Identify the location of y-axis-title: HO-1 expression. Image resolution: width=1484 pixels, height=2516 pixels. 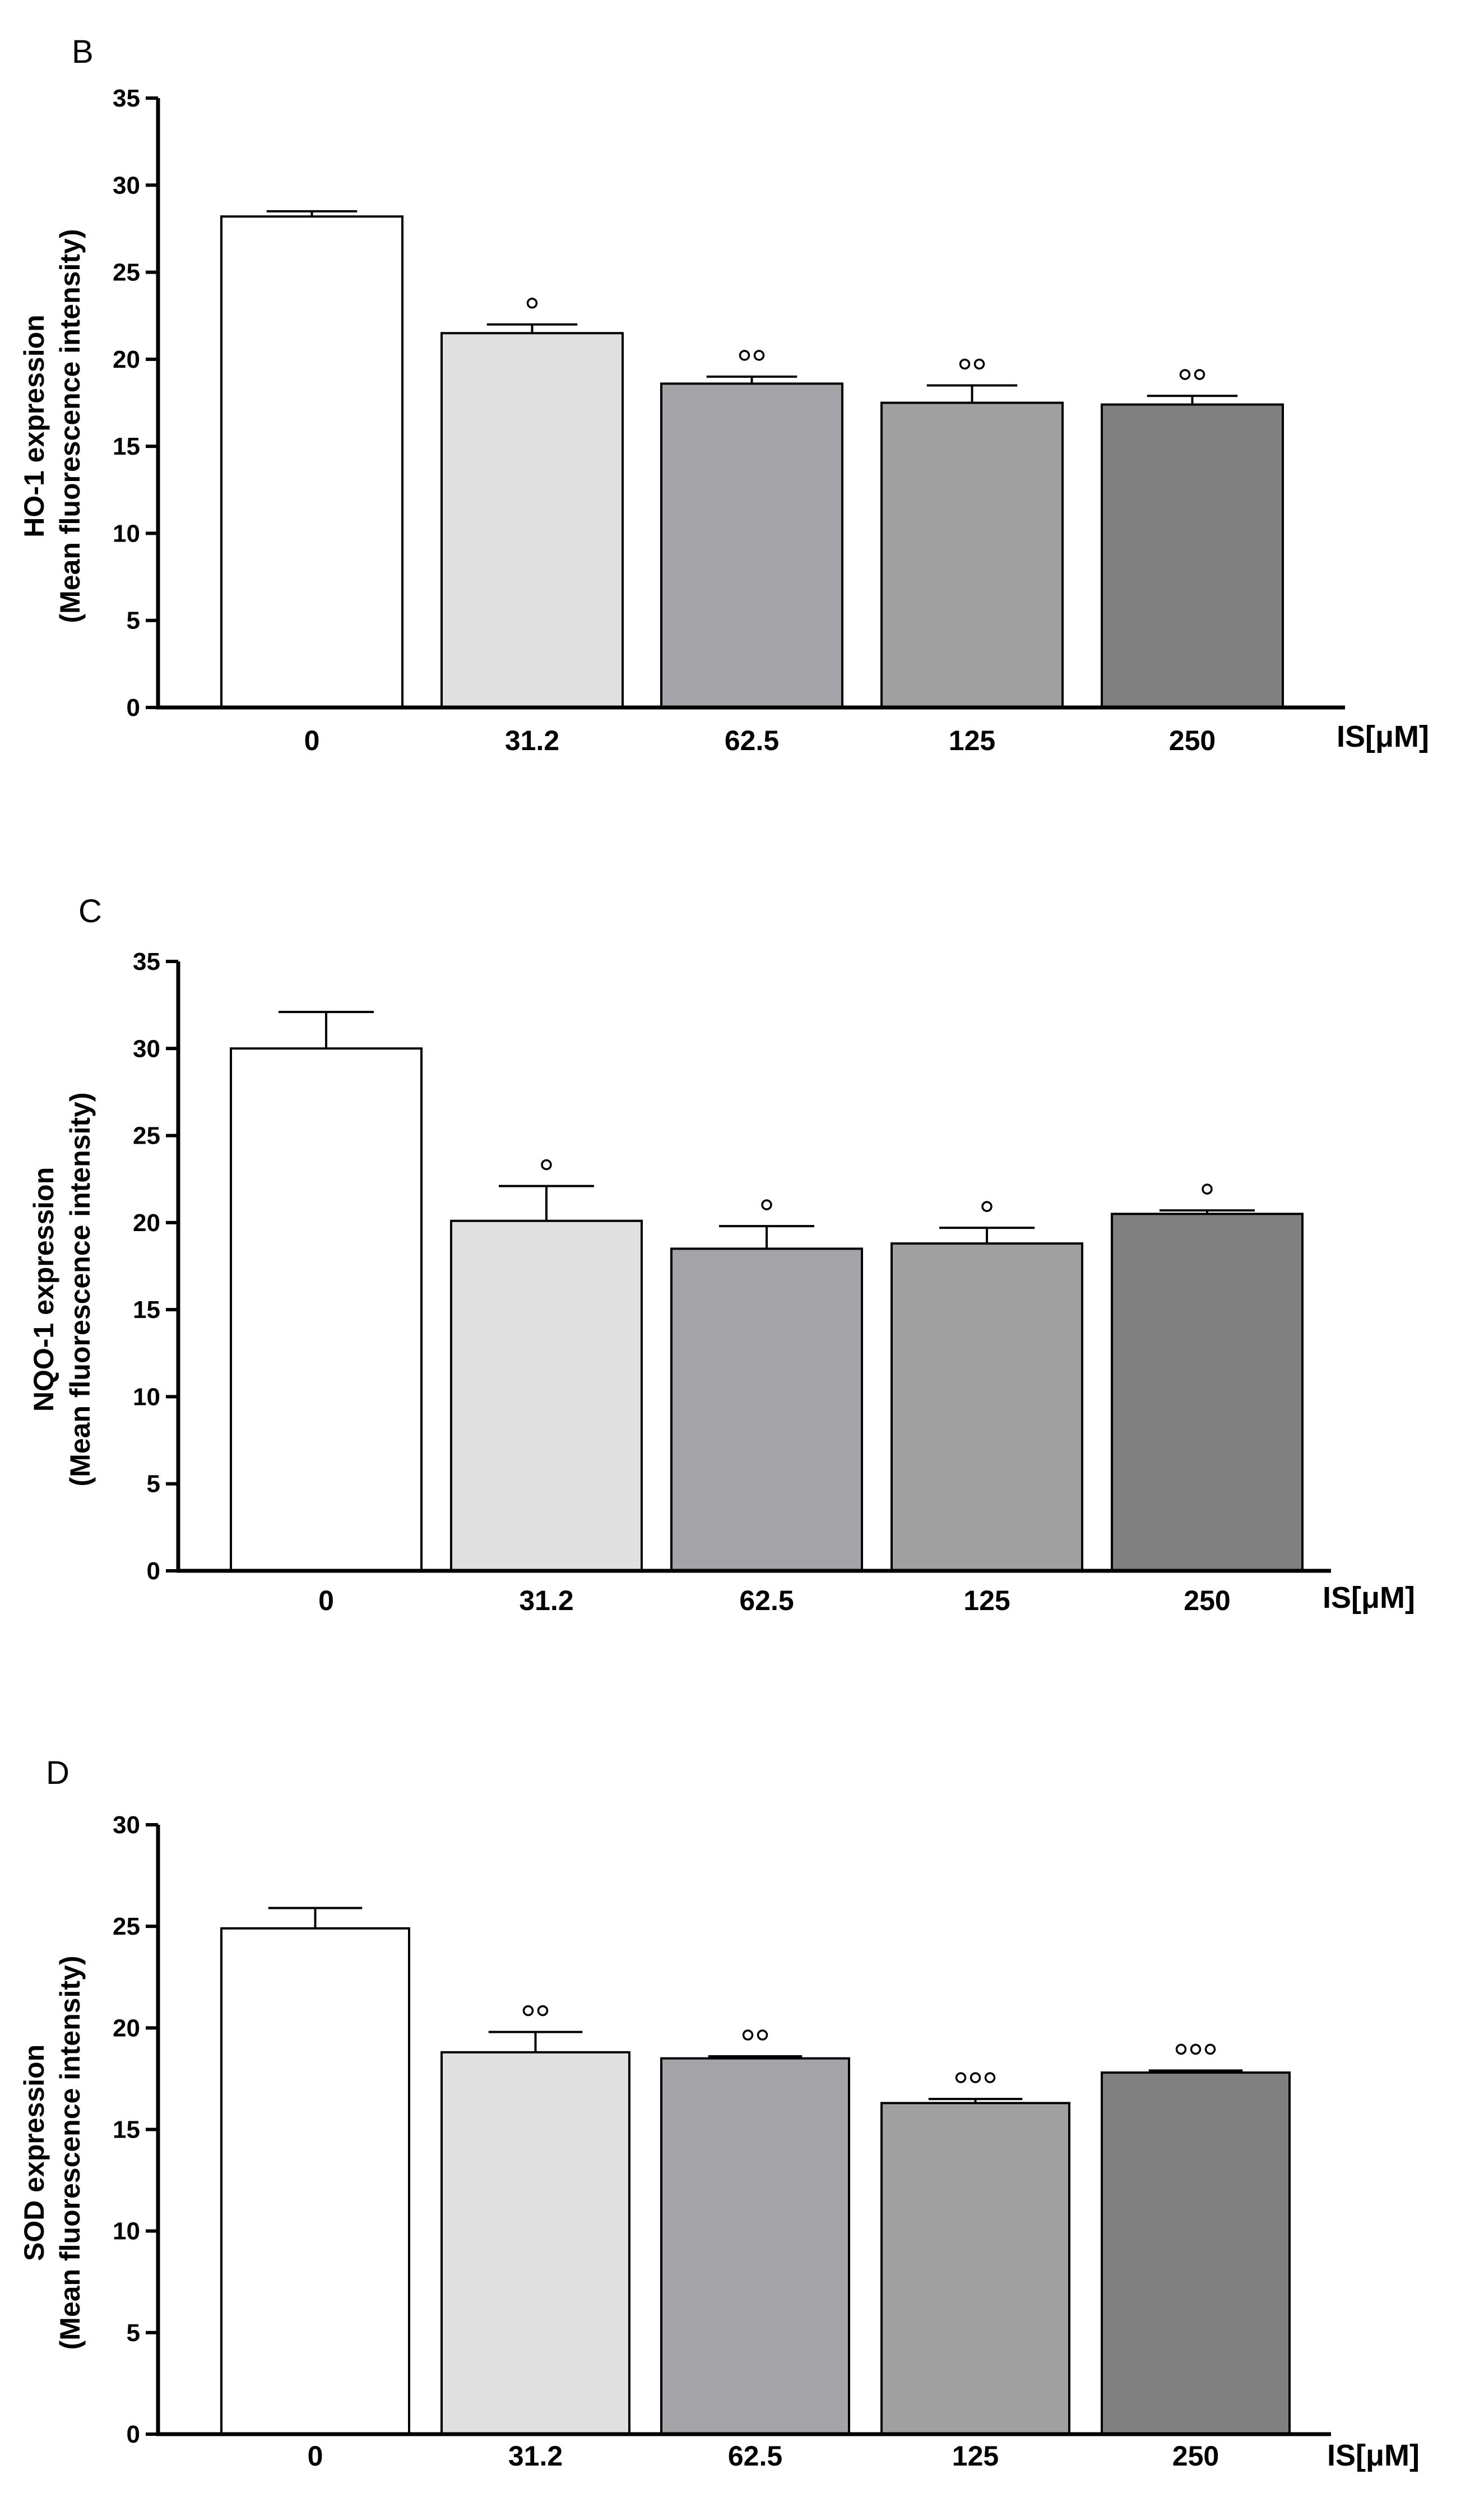
(34, 425).